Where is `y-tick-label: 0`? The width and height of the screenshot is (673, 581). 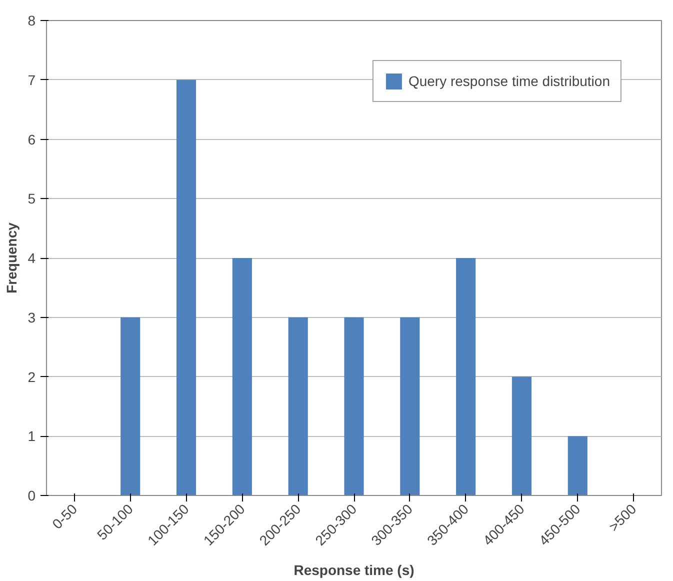 y-tick-label: 0 is located at coordinates (32, 496).